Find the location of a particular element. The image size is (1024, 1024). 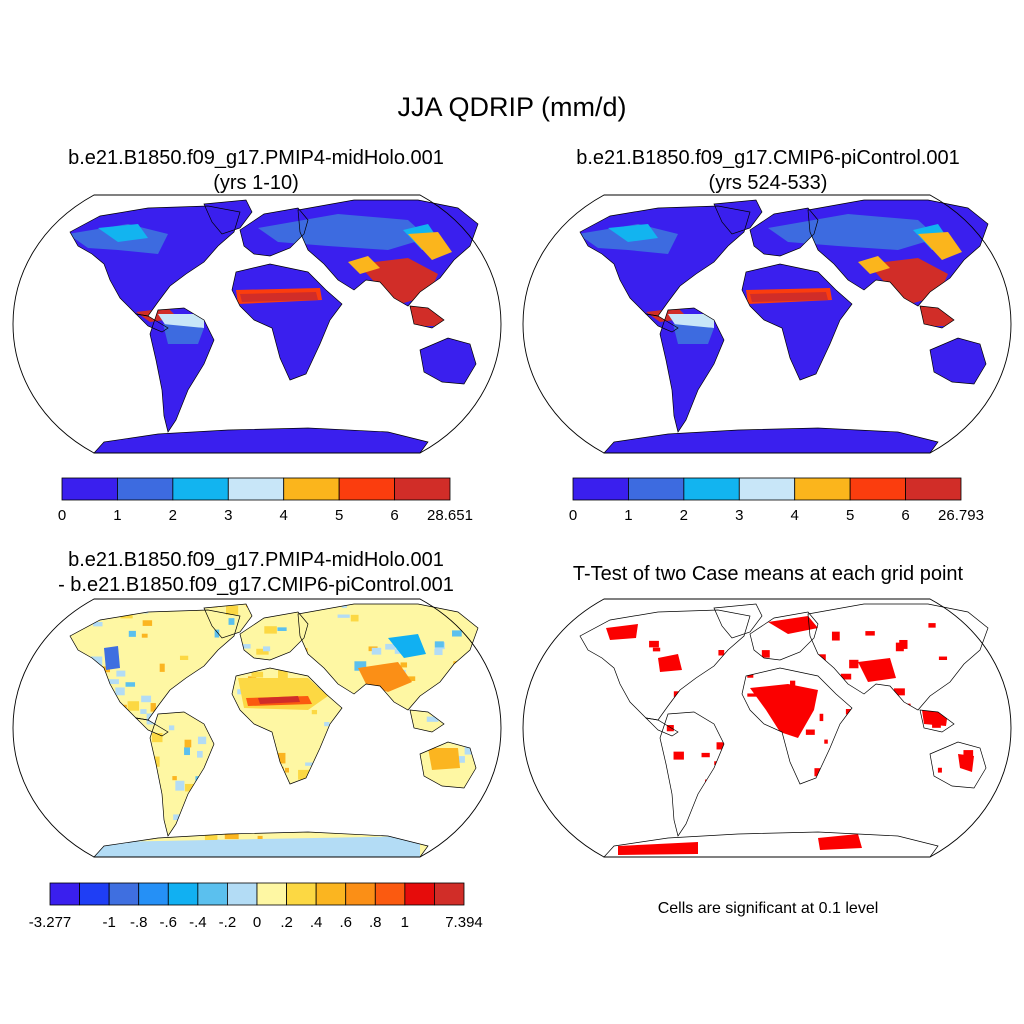

colorbar-3-svg: -3.277 -1 -.8 -.6 -.4 -.2 0 .2 .4 .6 .8 1 7.394 is located at coordinates (256, 906).